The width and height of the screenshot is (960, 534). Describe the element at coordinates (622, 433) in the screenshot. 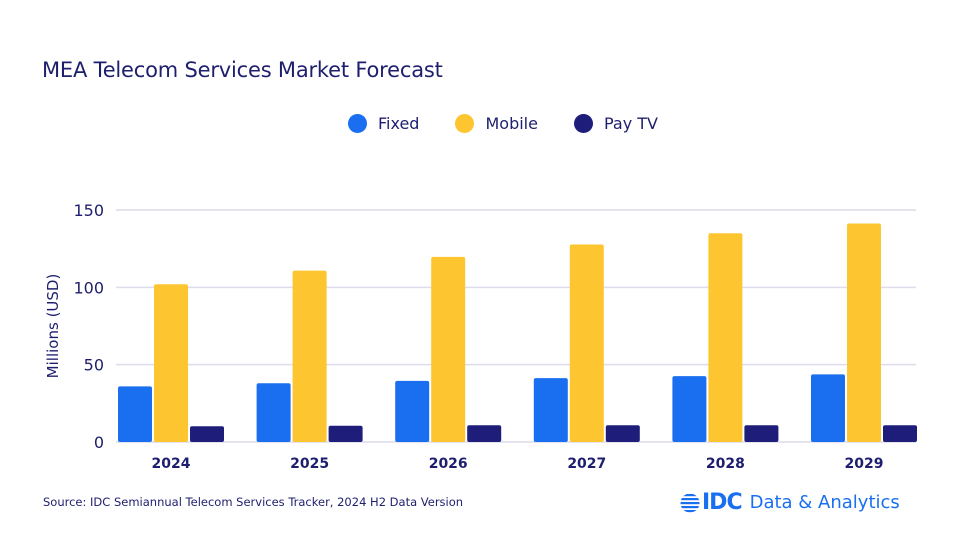

I see `bar-pay-tv-2027` at that location.